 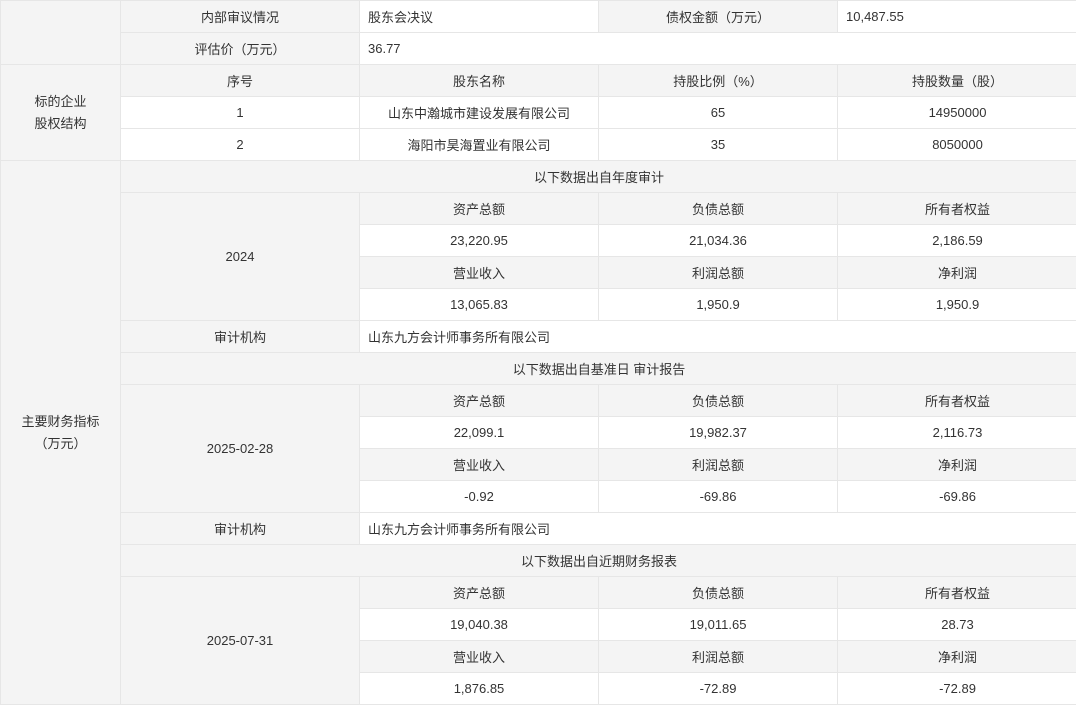 What do you see at coordinates (240, 112) in the screenshot?
I see `equity-index: 1` at bounding box center [240, 112].